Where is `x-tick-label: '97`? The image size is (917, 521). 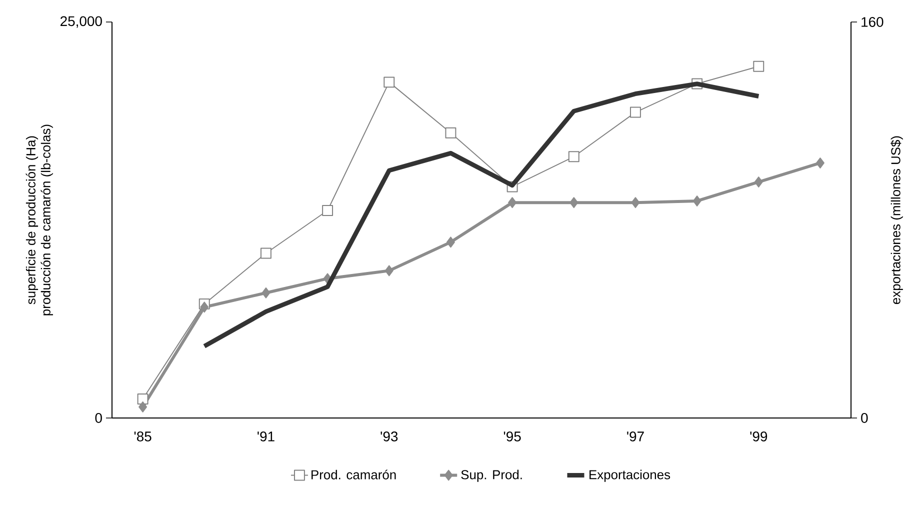
x-tick-label: '97 is located at coordinates (635, 437).